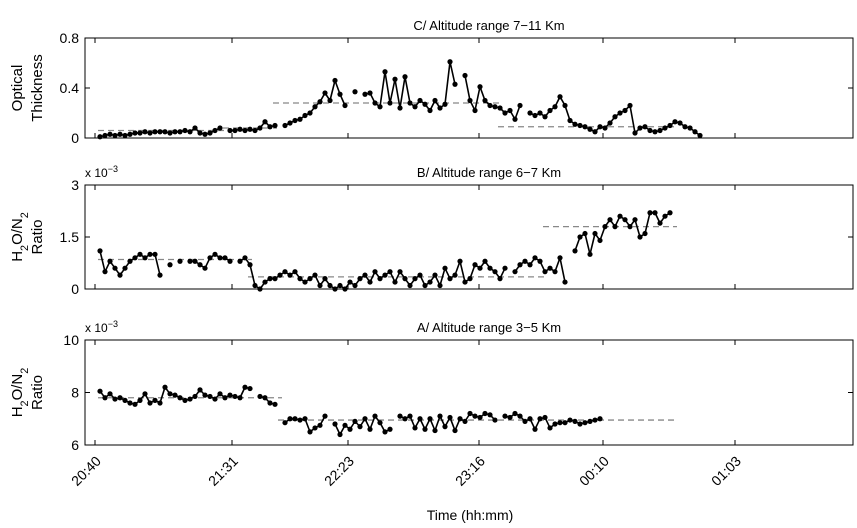  What do you see at coordinates (75, 445) in the screenshot?
I see `y-tick-label: 6` at bounding box center [75, 445].